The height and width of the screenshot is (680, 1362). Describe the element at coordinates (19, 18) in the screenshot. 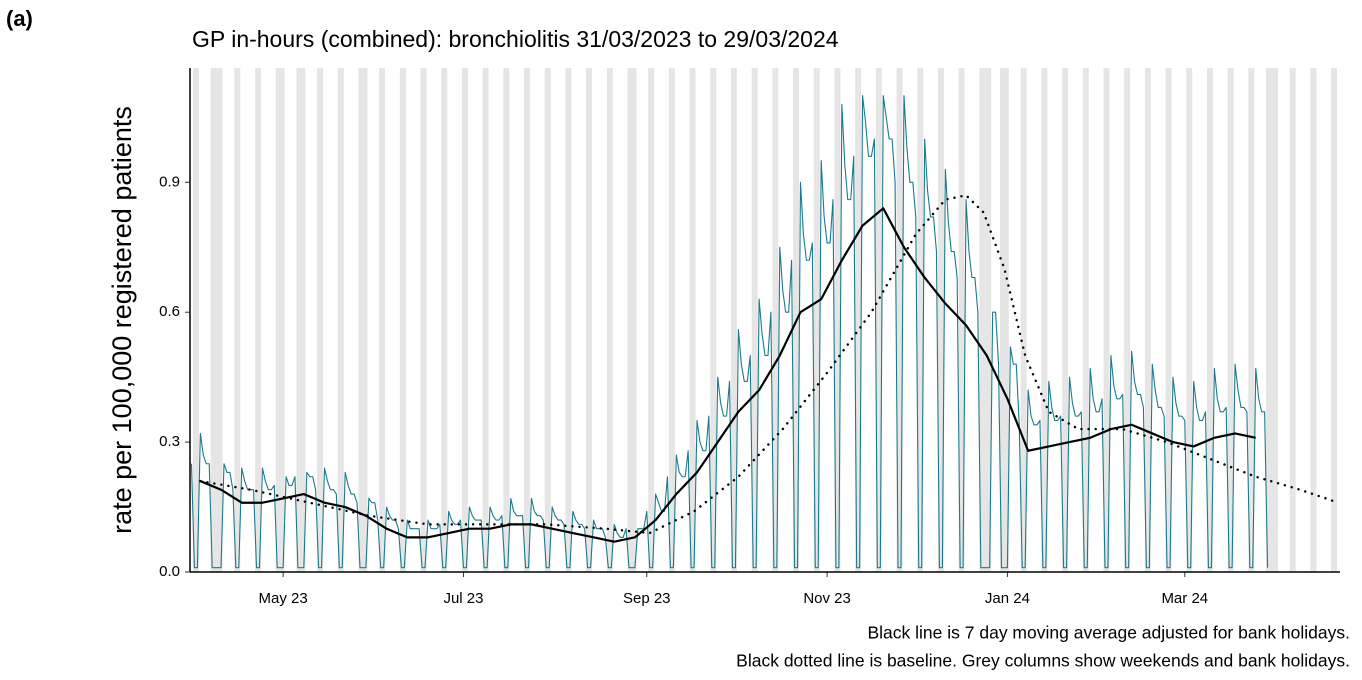

I see `panel-label: (a)` at that location.